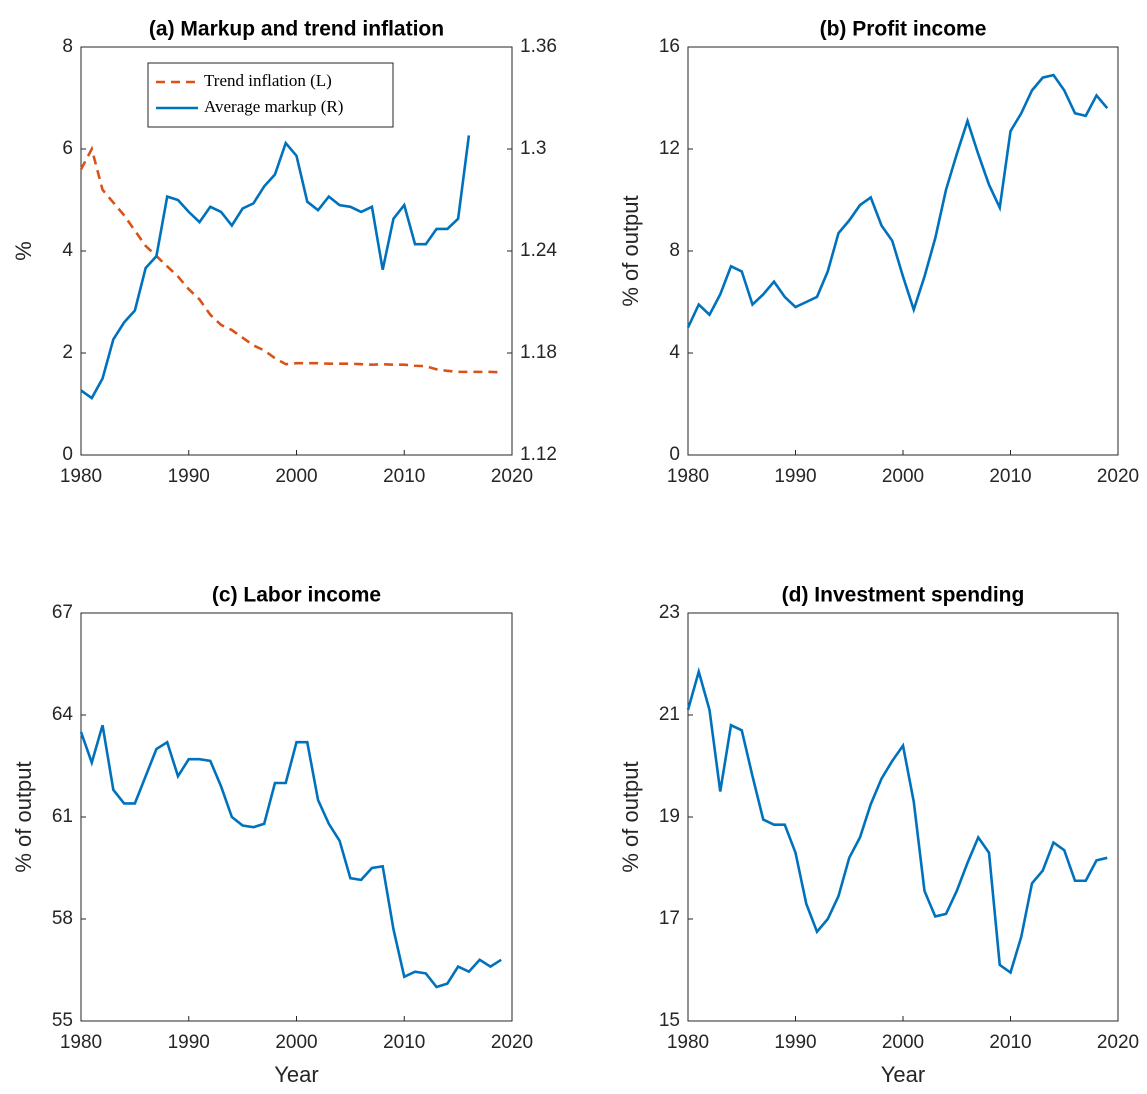 The width and height of the screenshot is (1147, 1094). What do you see at coordinates (903, 29) in the screenshot?
I see `chart-title: (b) Profit income` at bounding box center [903, 29].